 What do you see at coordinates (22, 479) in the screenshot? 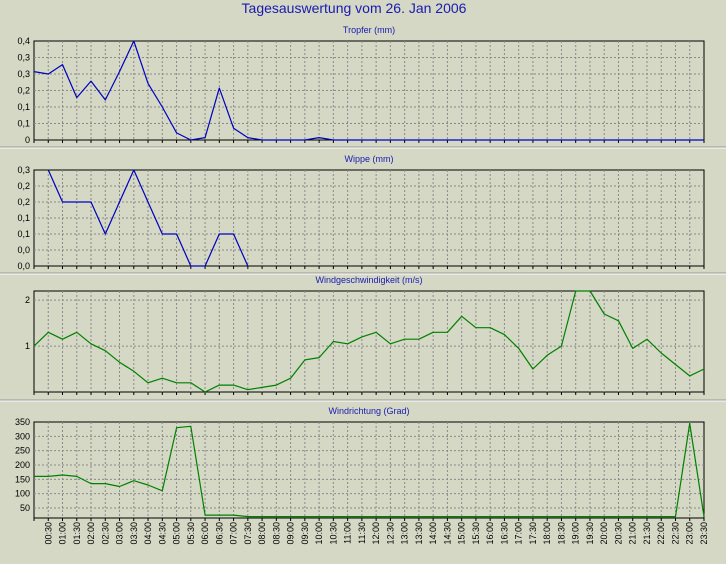
I see `y-tick-label: 150` at bounding box center [22, 479].